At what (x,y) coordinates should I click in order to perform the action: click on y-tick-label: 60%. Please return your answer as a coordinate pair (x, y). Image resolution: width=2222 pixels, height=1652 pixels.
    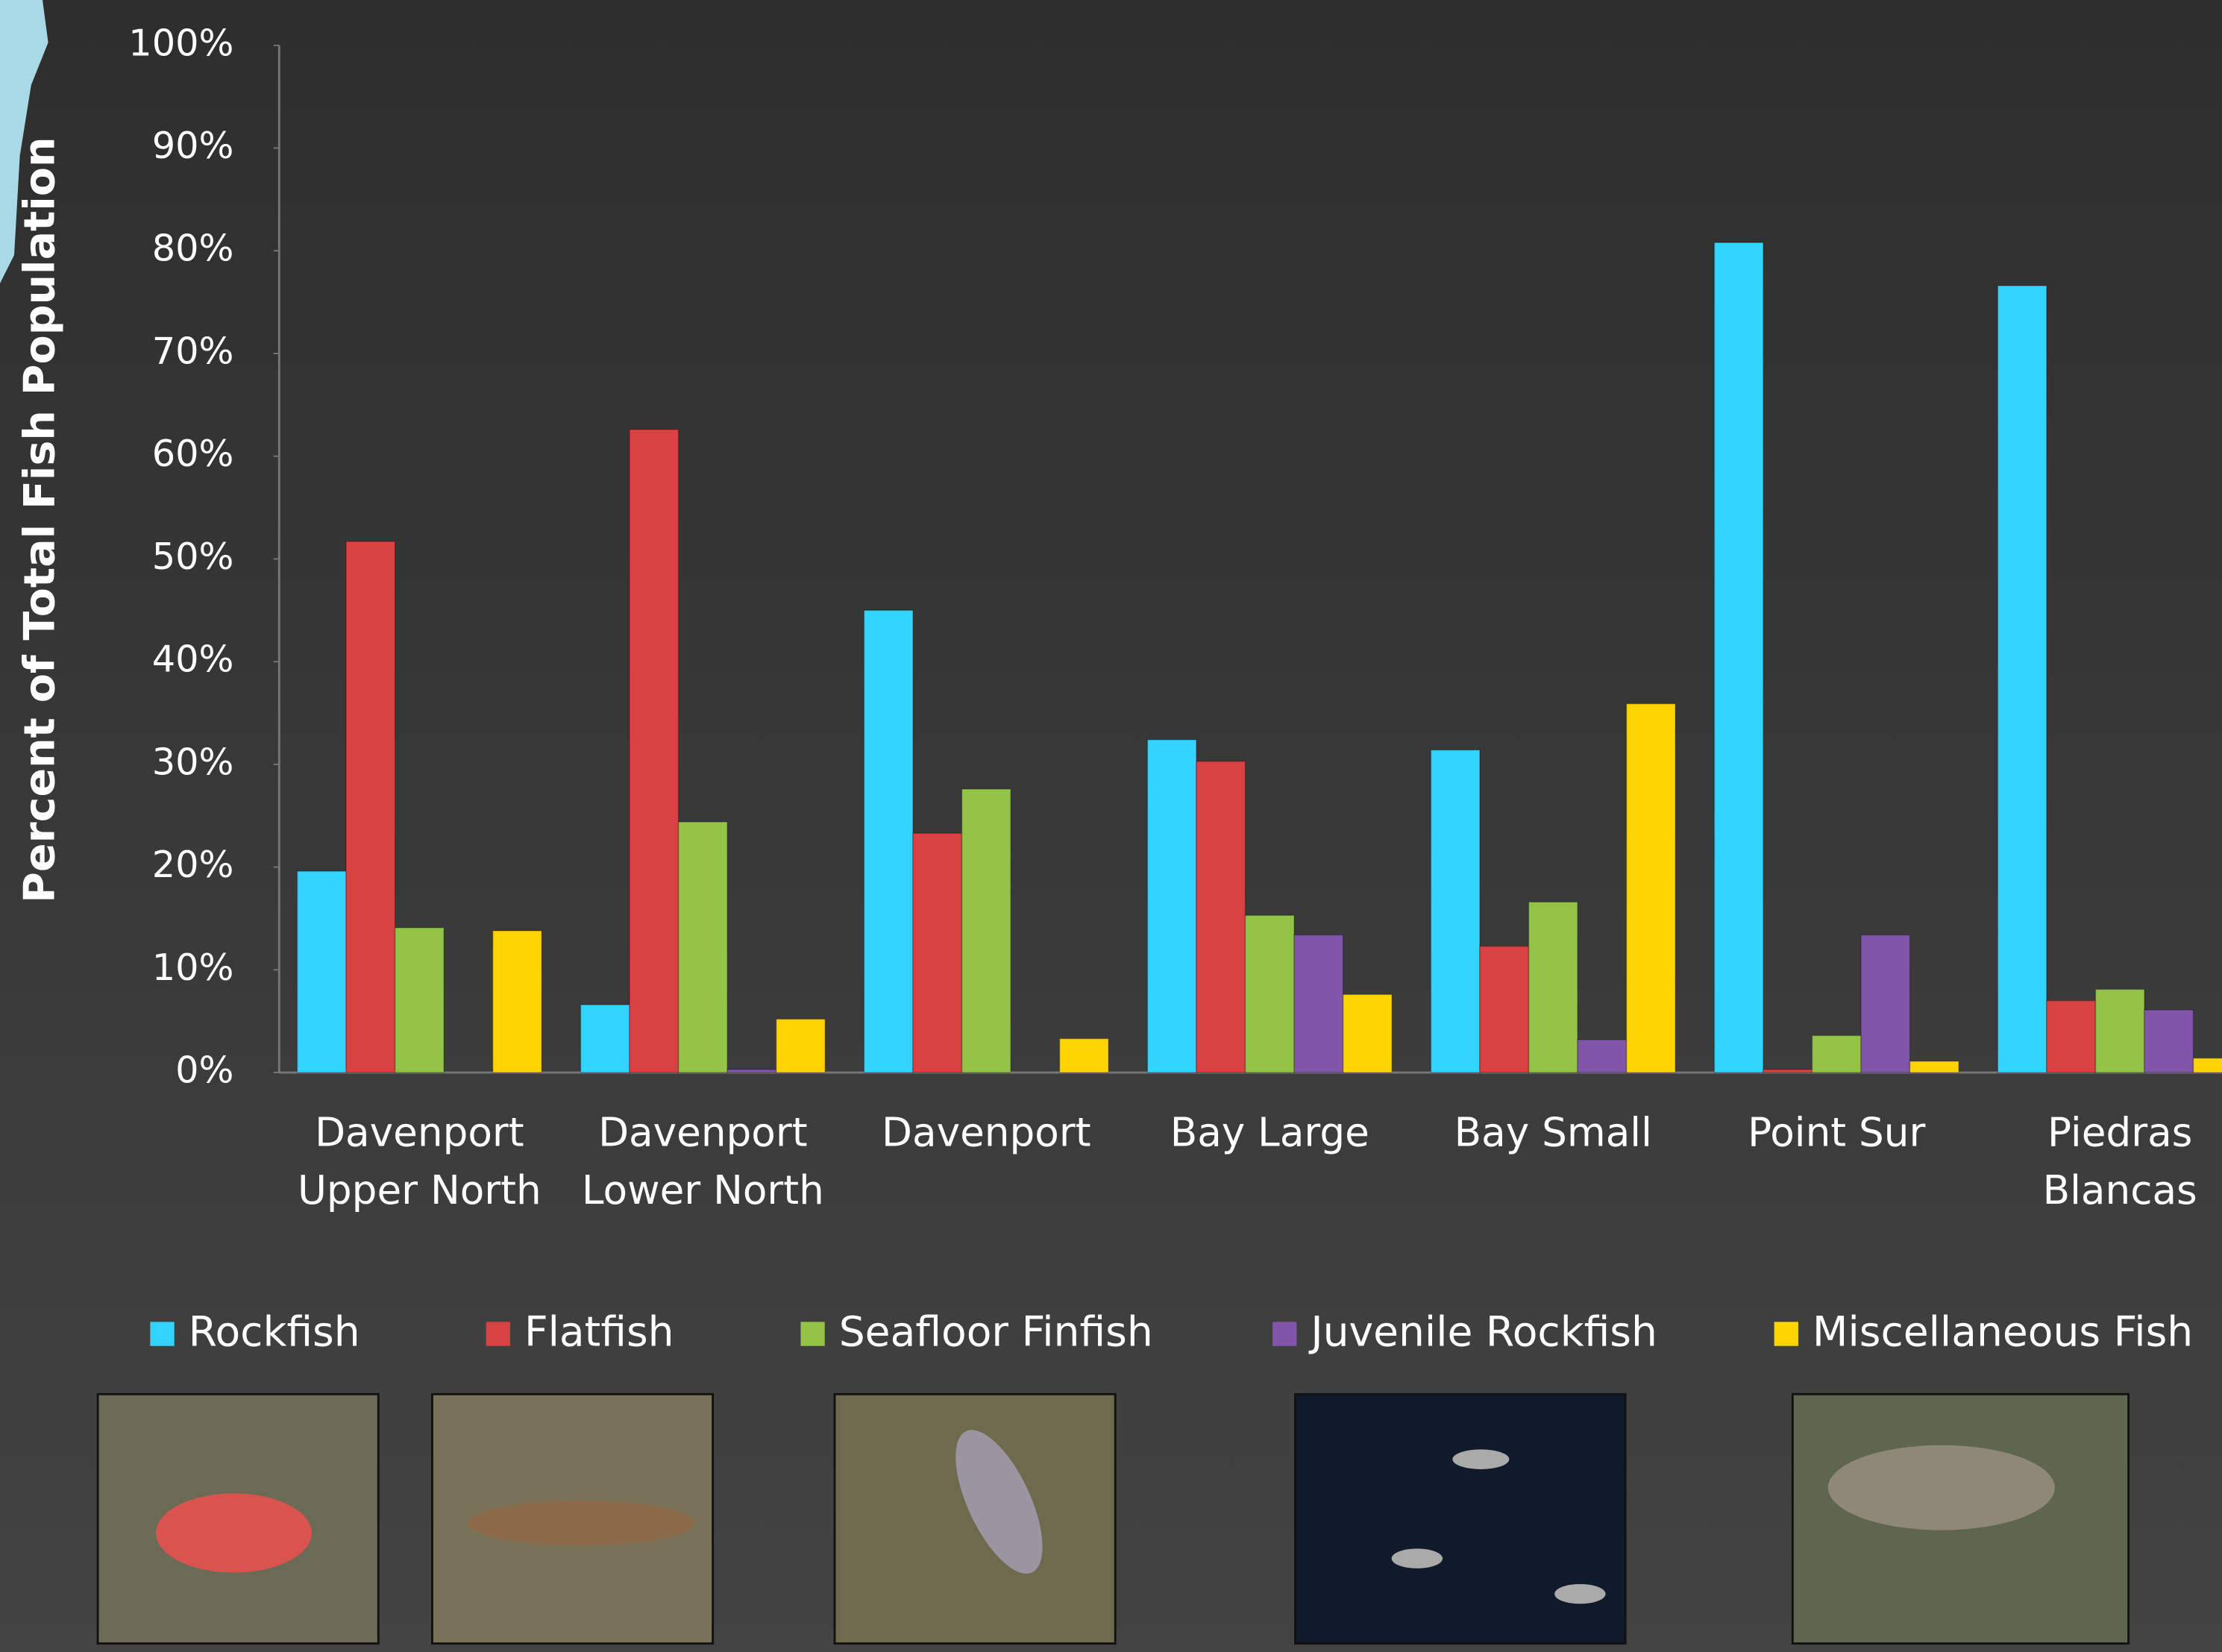
    Looking at the image, I should click on (193, 453).